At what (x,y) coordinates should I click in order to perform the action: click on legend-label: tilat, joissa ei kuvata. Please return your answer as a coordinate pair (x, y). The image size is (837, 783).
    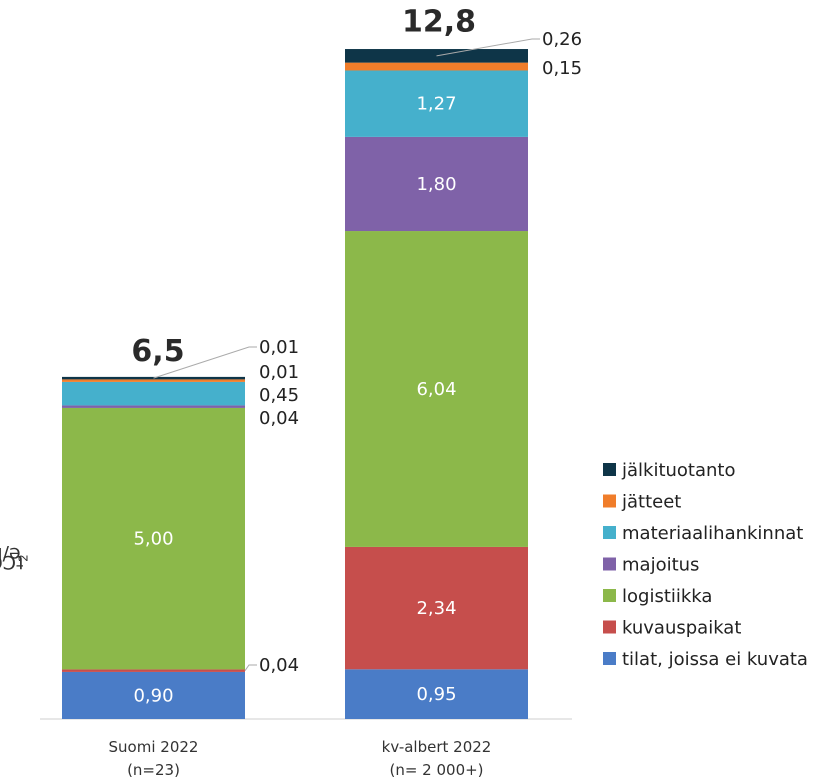
    Looking at the image, I should click on (715, 659).